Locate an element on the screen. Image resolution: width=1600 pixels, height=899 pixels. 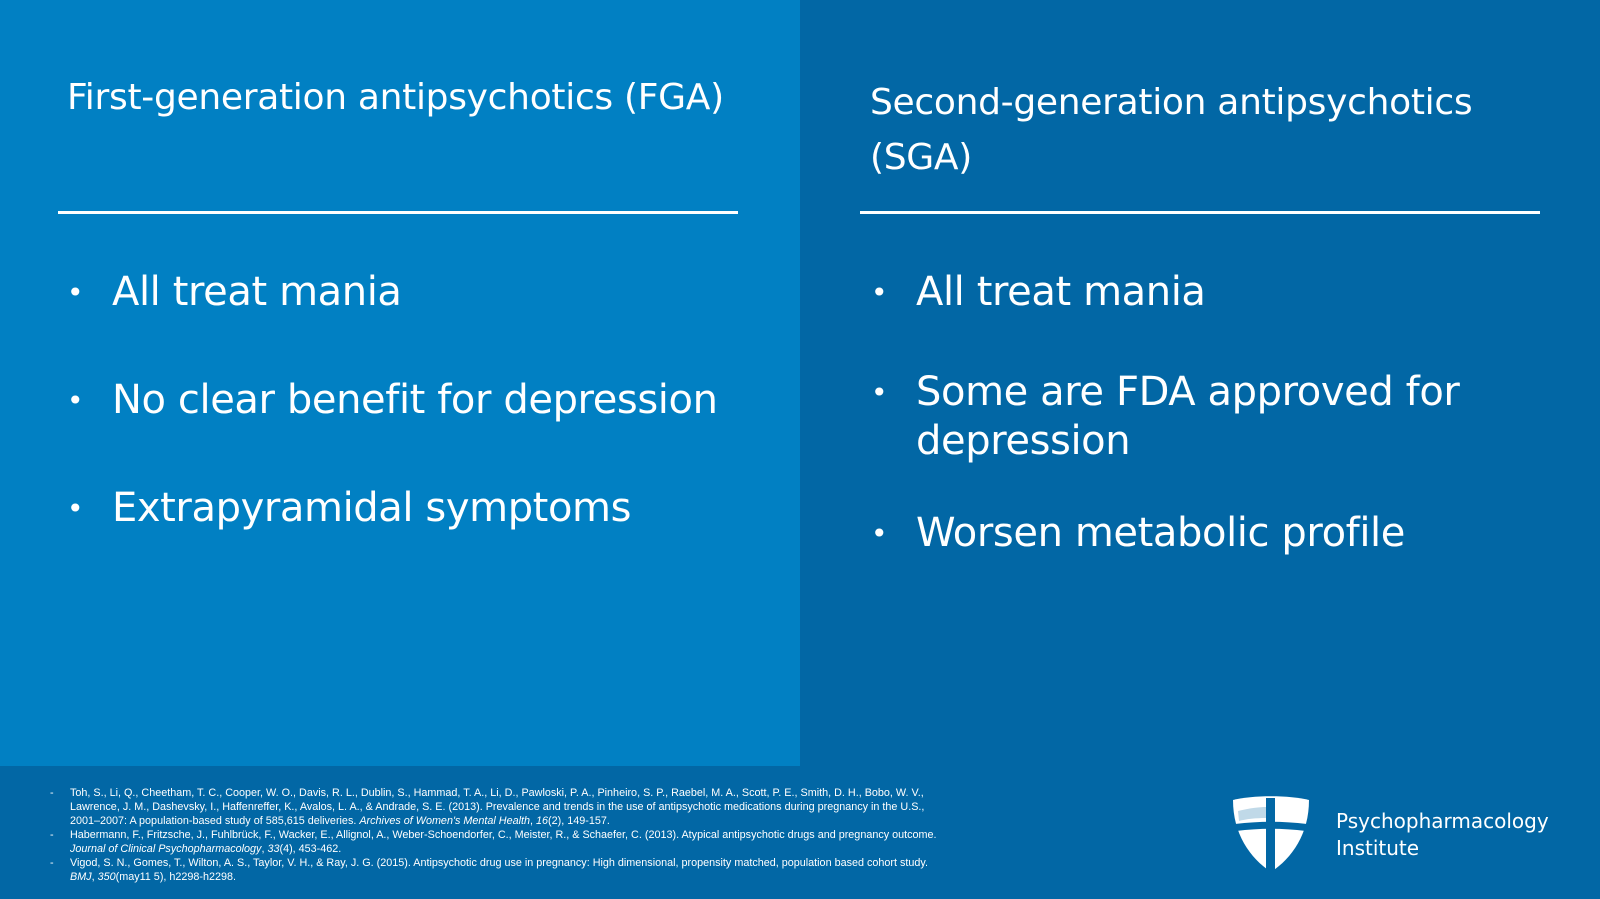
right-heading: Second-generation antipsychotics (SGA) is located at coordinates (1171, 130).